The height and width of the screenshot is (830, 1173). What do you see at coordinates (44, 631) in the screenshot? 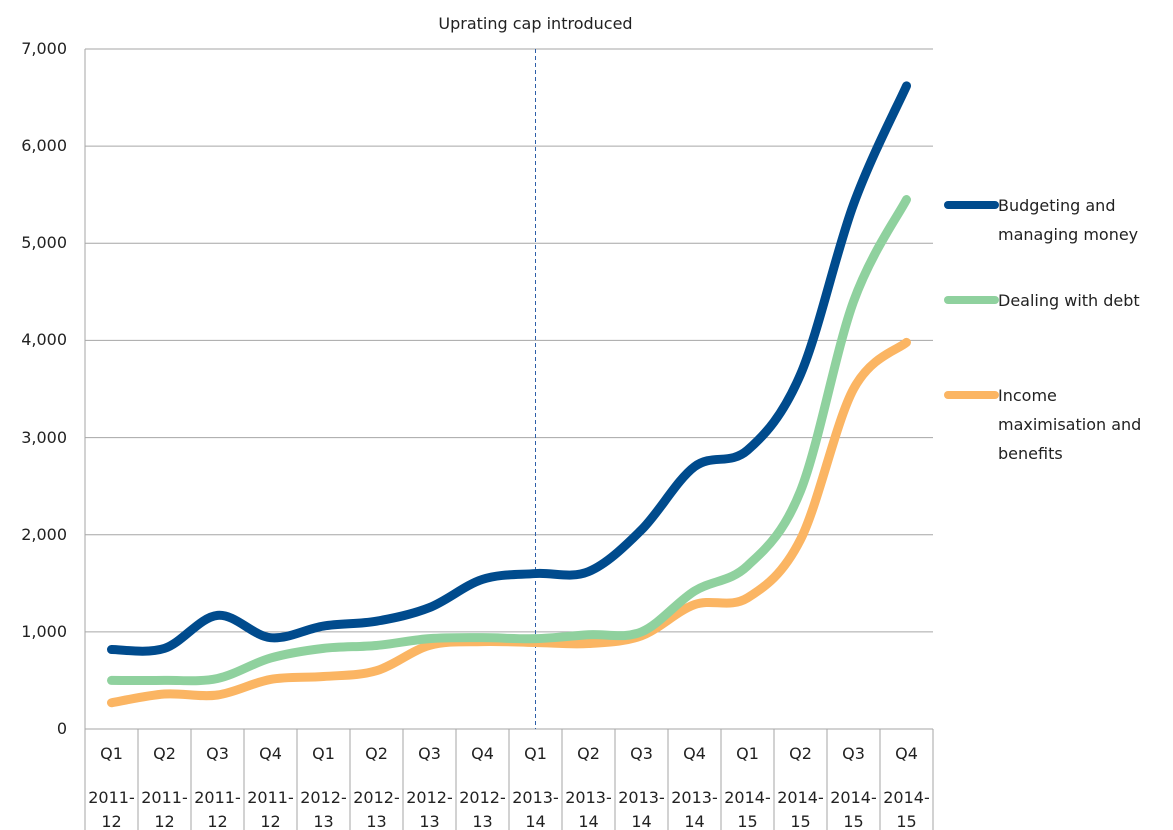
I see `y-tick-label: 1,000` at bounding box center [44, 631].